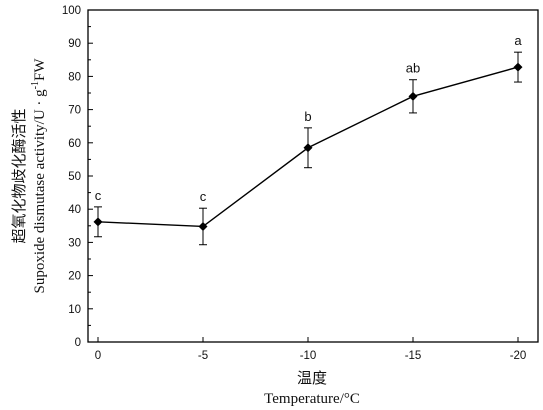 The width and height of the screenshot is (543, 410). What do you see at coordinates (71, 11) in the screenshot?
I see `y-tick-label: 100` at bounding box center [71, 11].